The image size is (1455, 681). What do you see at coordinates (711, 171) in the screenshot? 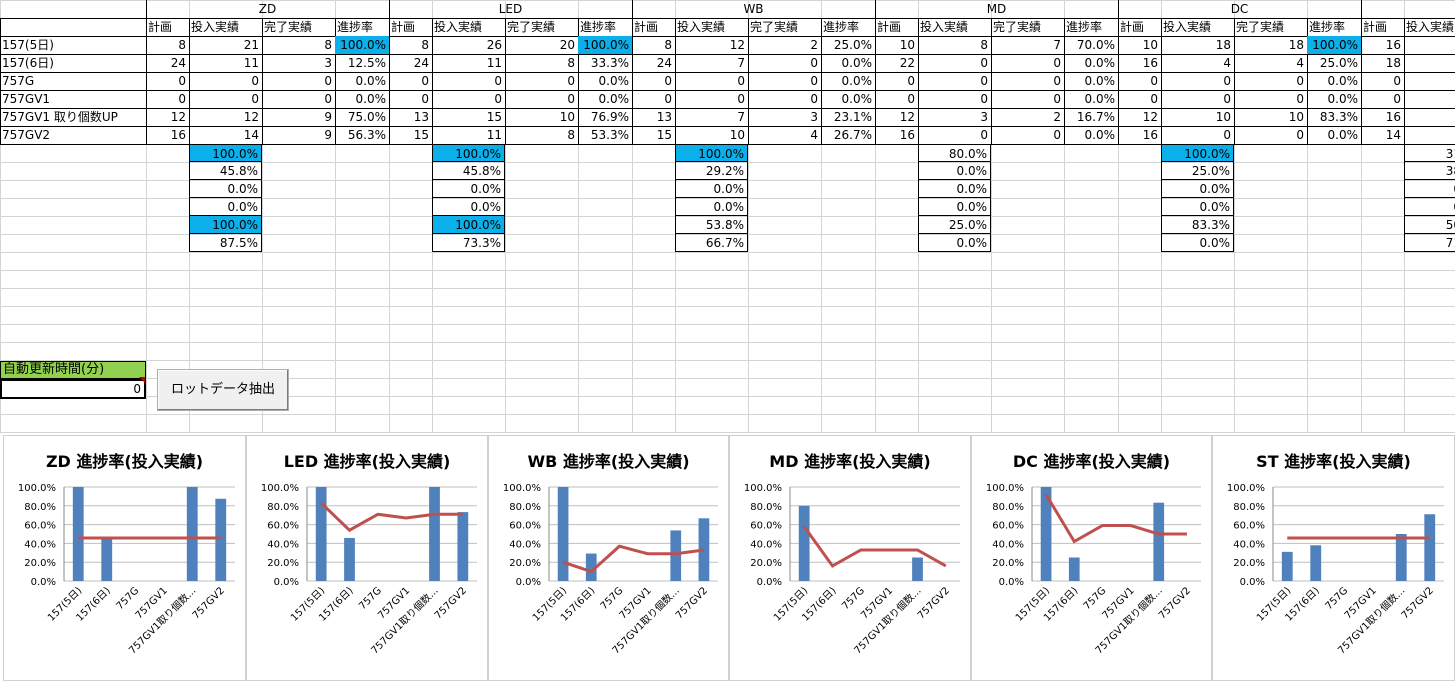
I see `input-rate-cell: 29.2%` at bounding box center [711, 171].